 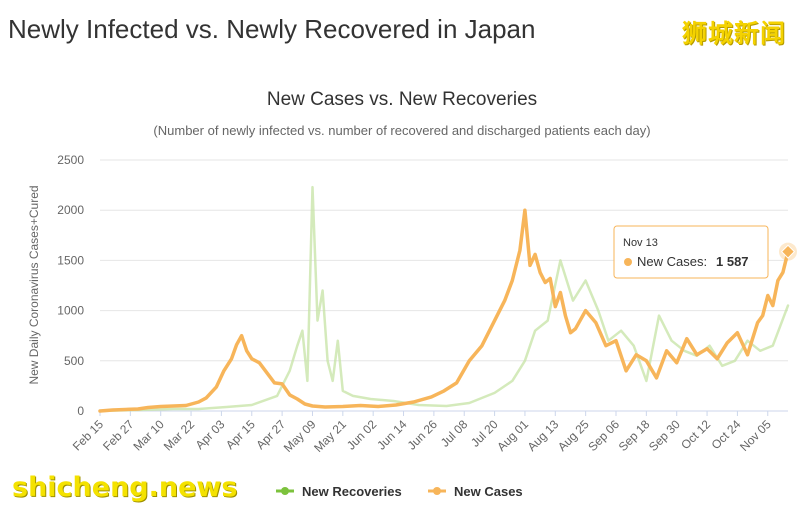 I want to click on tooltip: Nov 13 New Cases: 1 587, so click(x=691, y=252).